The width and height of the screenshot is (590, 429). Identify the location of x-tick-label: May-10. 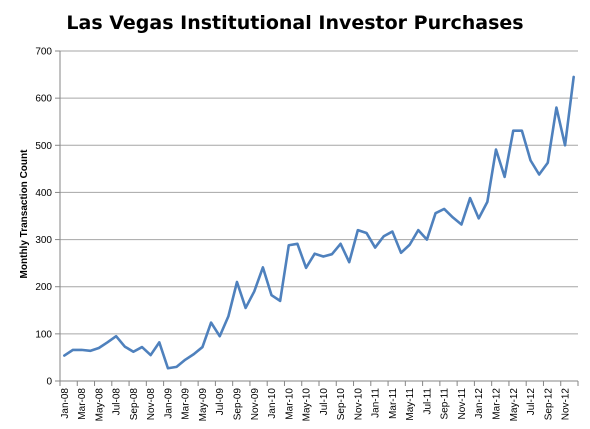
(307, 405).